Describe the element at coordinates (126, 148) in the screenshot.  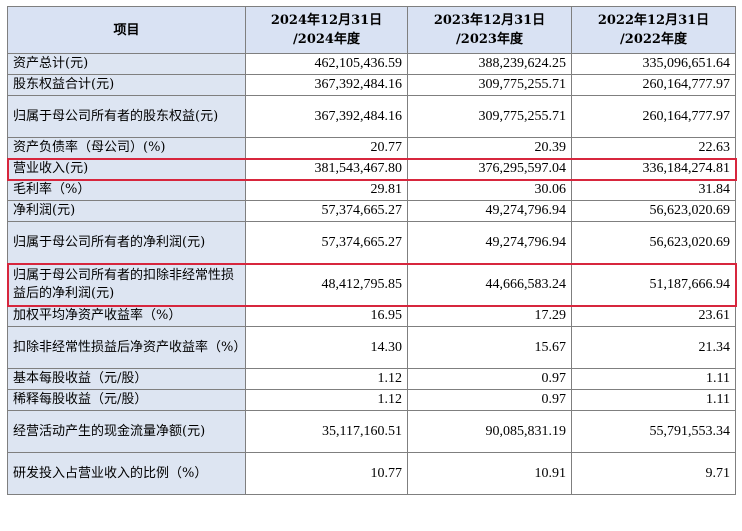
I see `row-label: 资产负债率（母公司）(%)` at that location.